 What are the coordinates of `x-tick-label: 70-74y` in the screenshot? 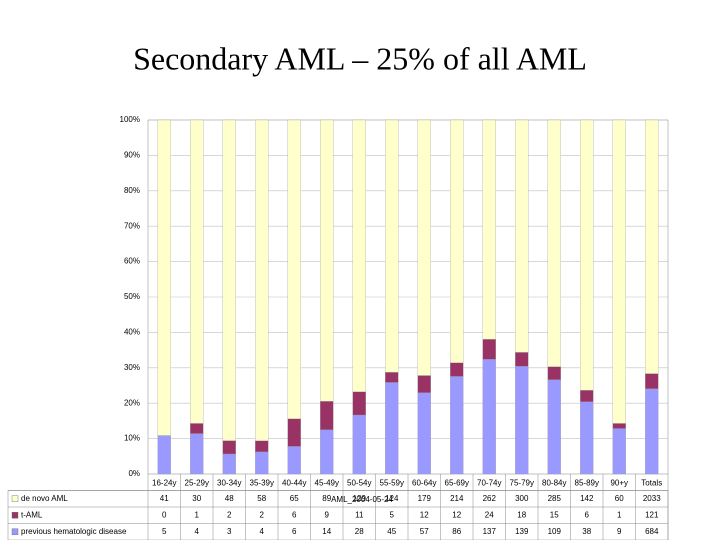 It's located at (489, 482).